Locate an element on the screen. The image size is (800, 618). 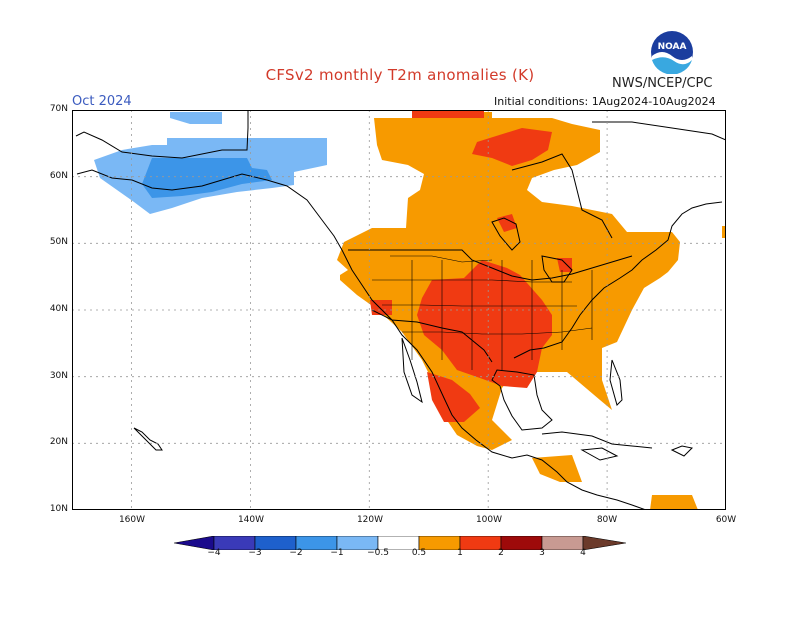
noaa-logo: NOAA is located at coordinates (672, 52).